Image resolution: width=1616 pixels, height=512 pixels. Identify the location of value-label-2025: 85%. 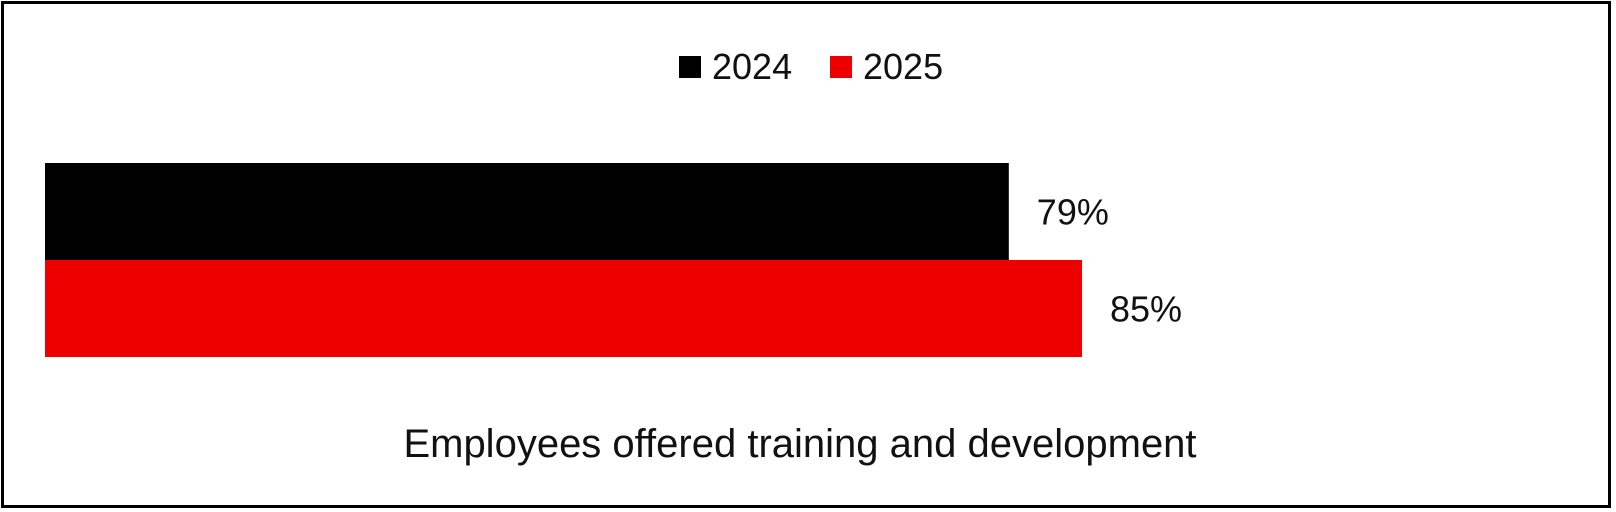
(1146, 309).